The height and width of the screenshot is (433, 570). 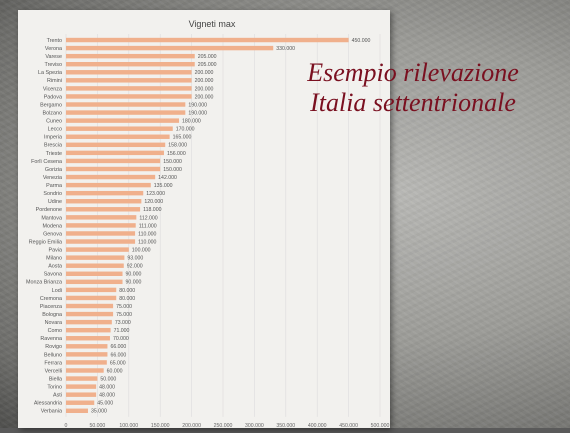 What do you see at coordinates (413, 102) in the screenshot?
I see `headline-line-2: Italia settentrionale` at bounding box center [413, 102].